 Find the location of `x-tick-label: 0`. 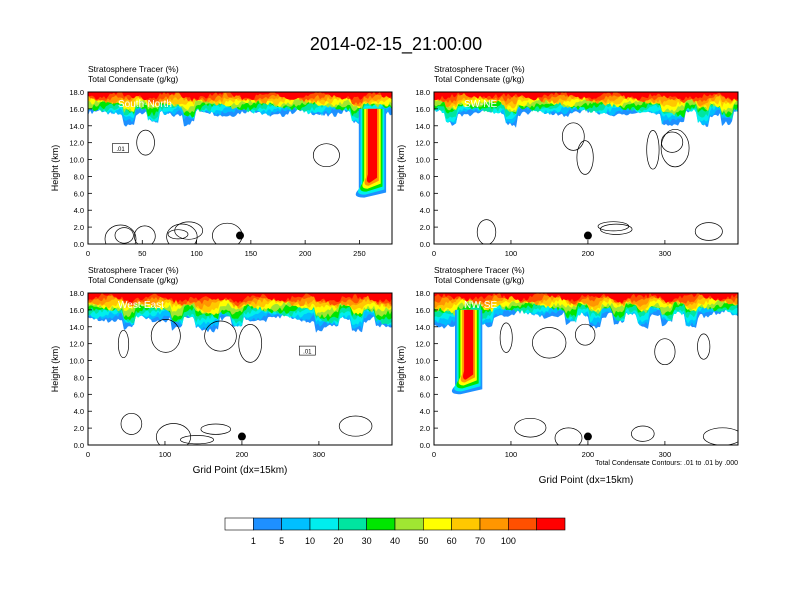

x-tick-label: 0 is located at coordinates (88, 253).